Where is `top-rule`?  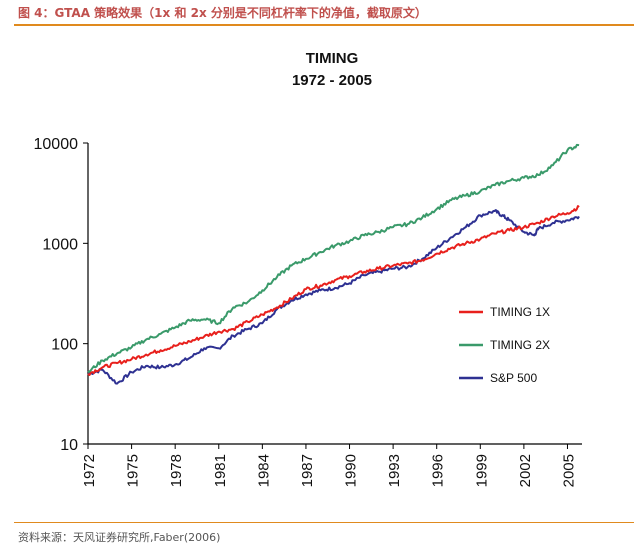
top-rule is located at coordinates (324, 25).